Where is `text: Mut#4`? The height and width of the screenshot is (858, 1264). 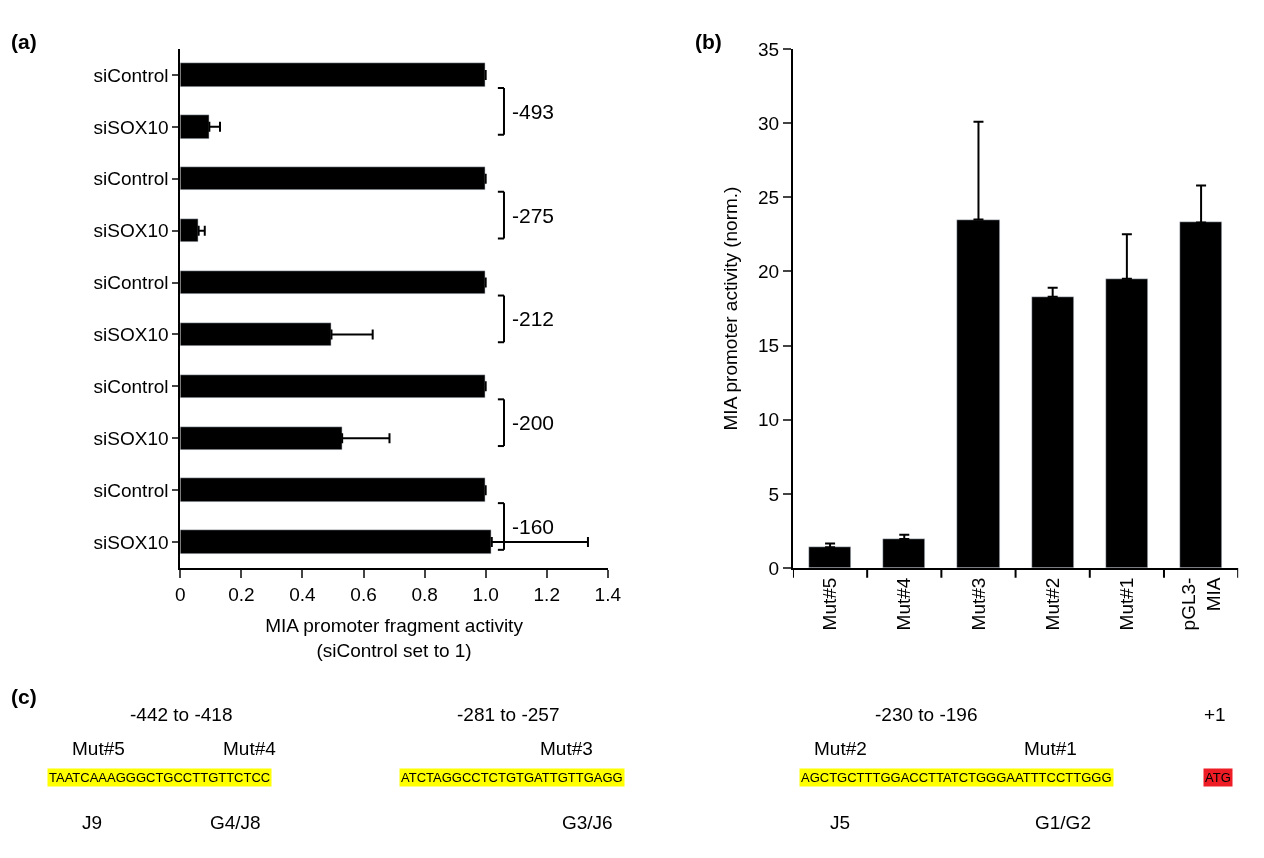
text: Mut#4 is located at coordinates (250, 748).